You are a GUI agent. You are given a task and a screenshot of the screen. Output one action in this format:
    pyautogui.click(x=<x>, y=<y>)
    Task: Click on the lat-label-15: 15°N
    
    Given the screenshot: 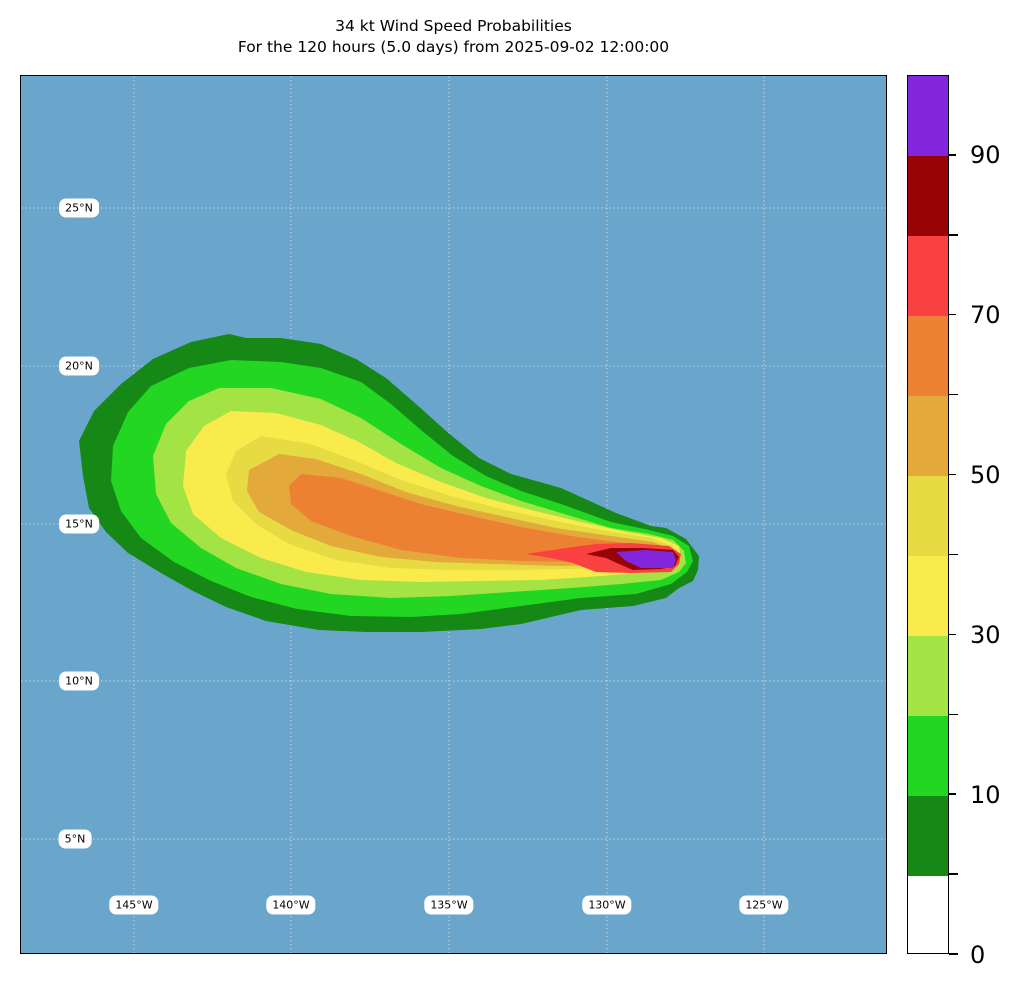 What is the action you would take?
    pyautogui.click(x=79, y=524)
    